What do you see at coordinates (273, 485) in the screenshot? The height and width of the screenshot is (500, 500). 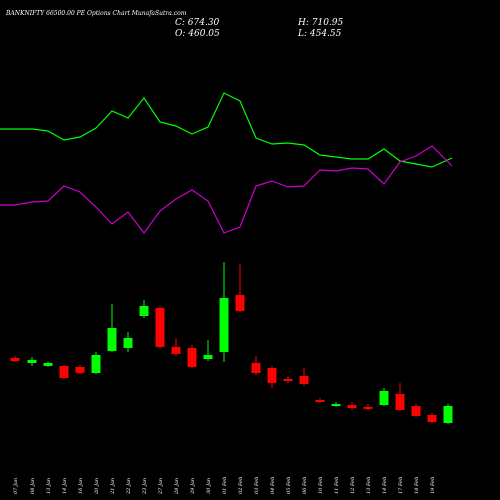 I see `x-tick-label: 04 Feb` at bounding box center [273, 485].